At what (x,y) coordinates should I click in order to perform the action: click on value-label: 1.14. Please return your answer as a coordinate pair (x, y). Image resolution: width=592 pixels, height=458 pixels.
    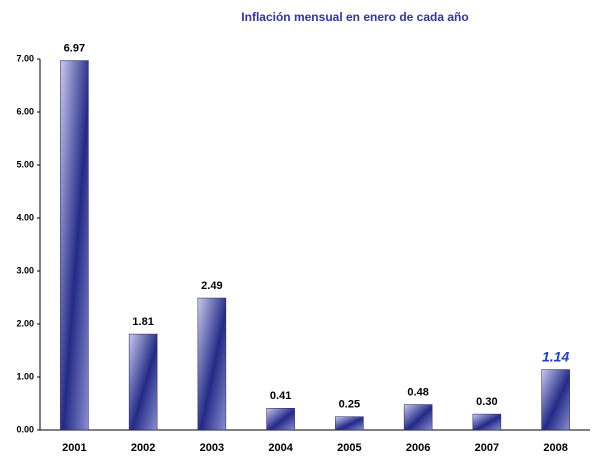
    Looking at the image, I should click on (555, 356).